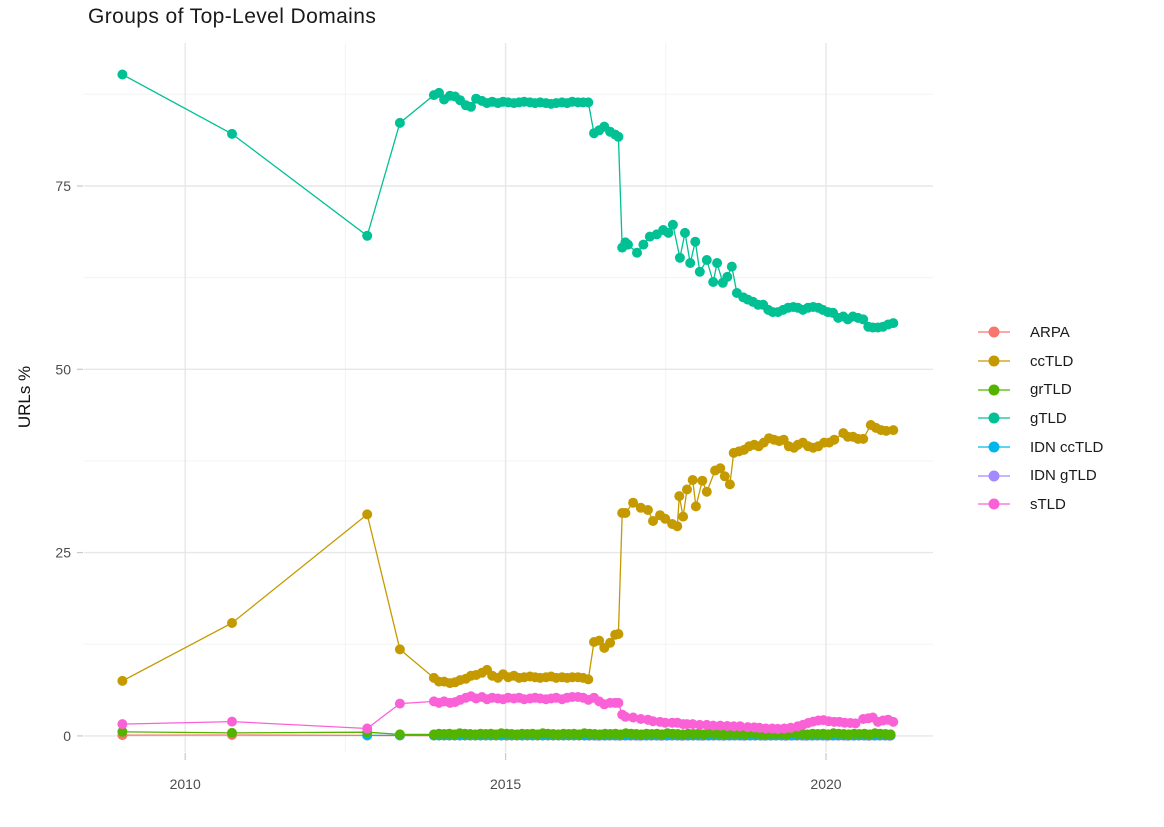  I want to click on series-stld, so click(508, 712).